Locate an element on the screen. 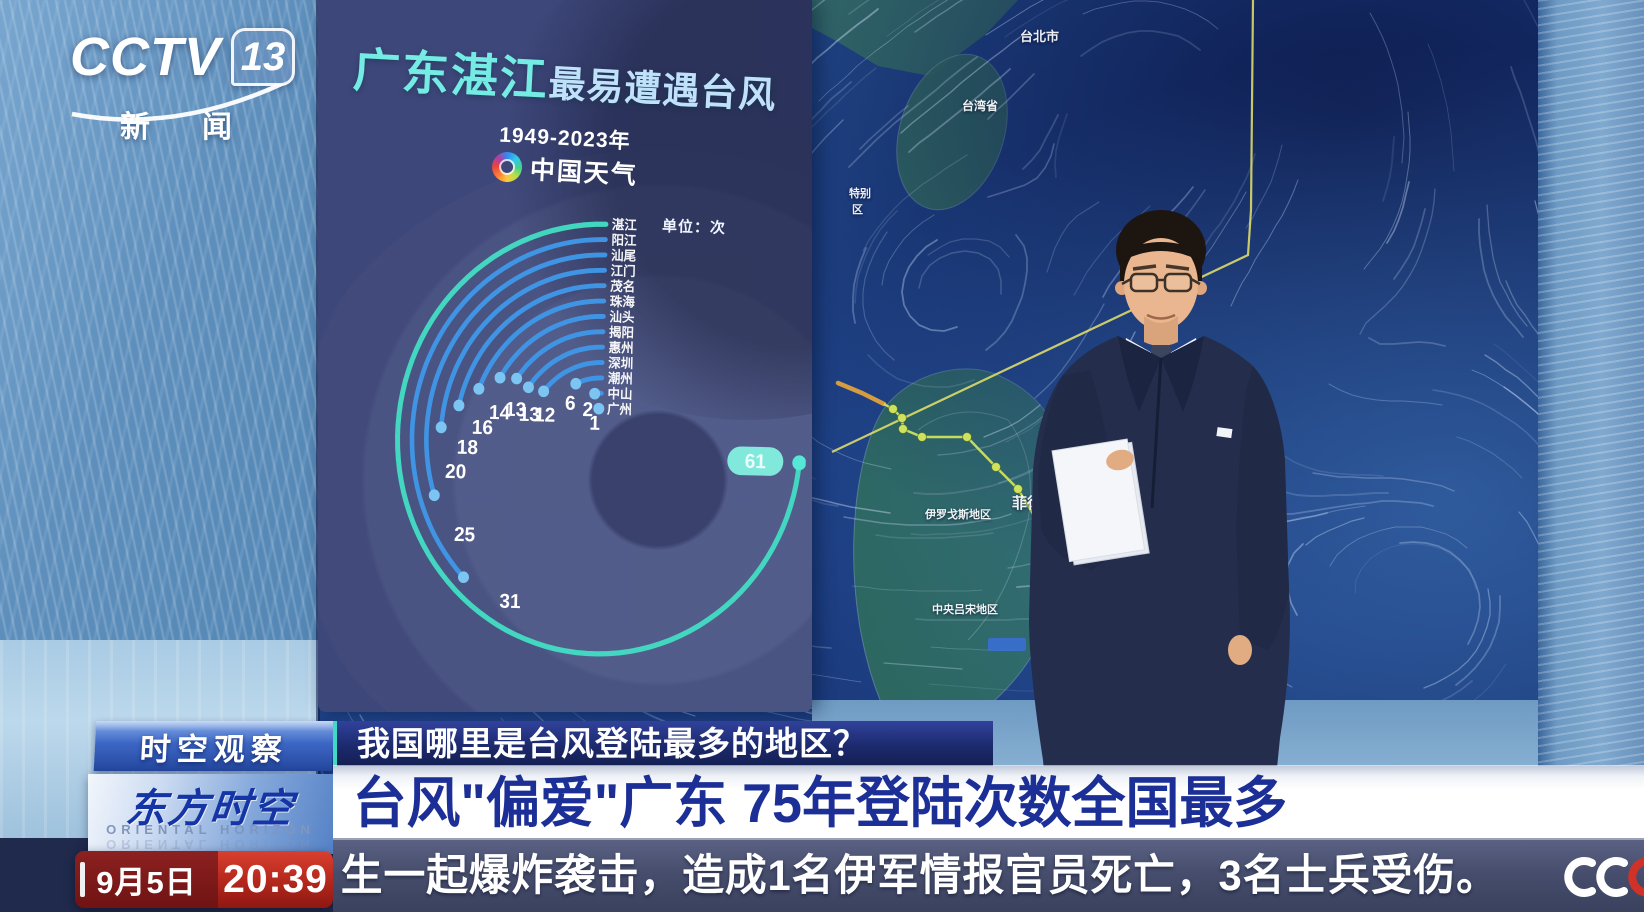 The height and width of the screenshot is (912, 1644). map-border-line is located at coordinates (1043, 226).